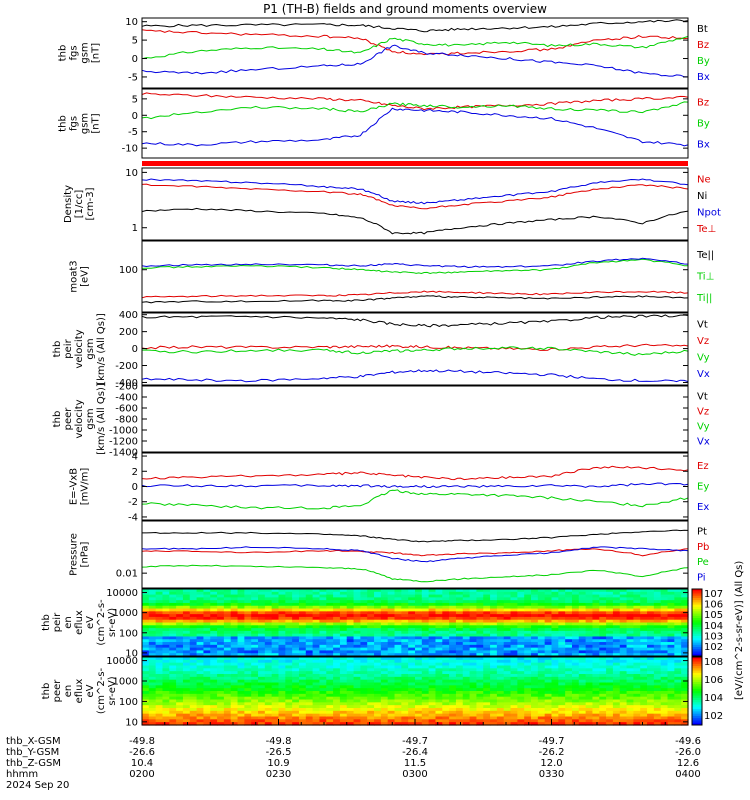  What do you see at coordinates (135, 59) in the screenshot?
I see `y-tick-label: 0` at bounding box center [135, 59].